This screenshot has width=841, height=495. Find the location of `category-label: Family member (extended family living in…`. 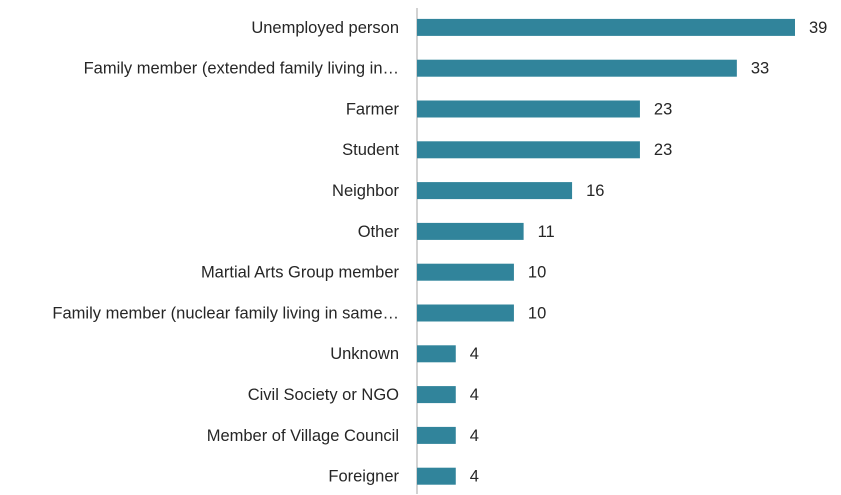

category-label: Family member (extended family living in… is located at coordinates (241, 69).